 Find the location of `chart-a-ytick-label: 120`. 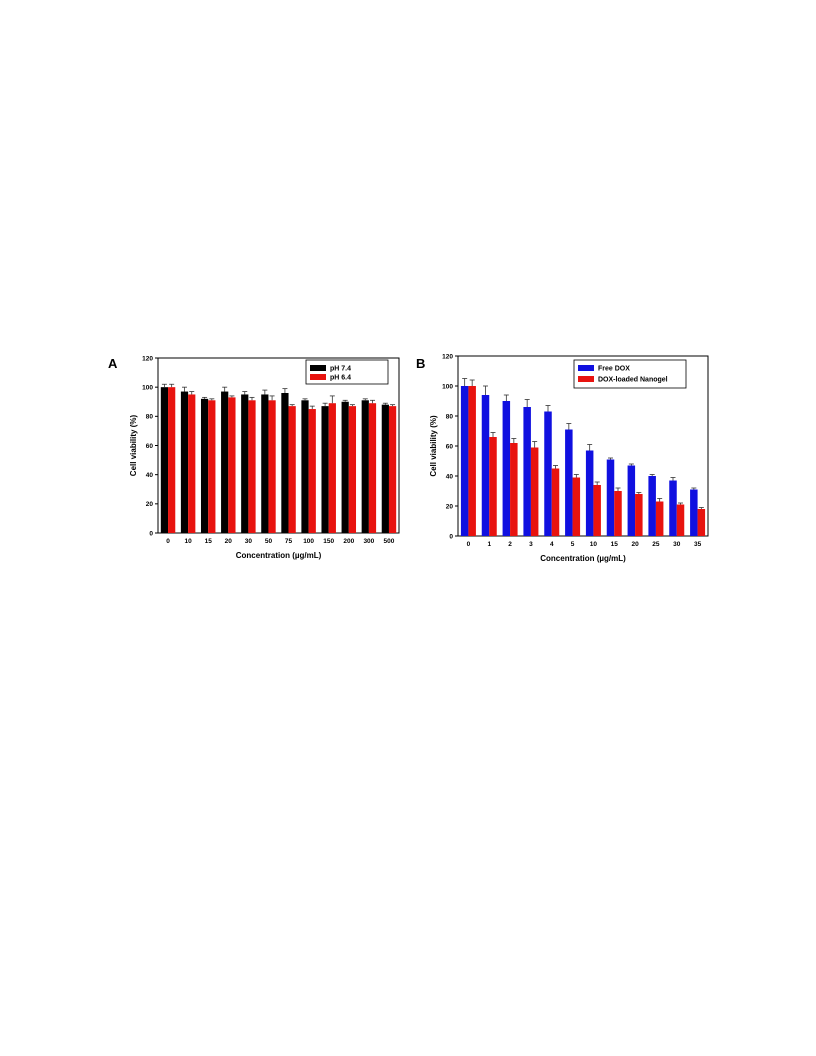

chart-a-ytick-label: 120 is located at coordinates (147, 358).